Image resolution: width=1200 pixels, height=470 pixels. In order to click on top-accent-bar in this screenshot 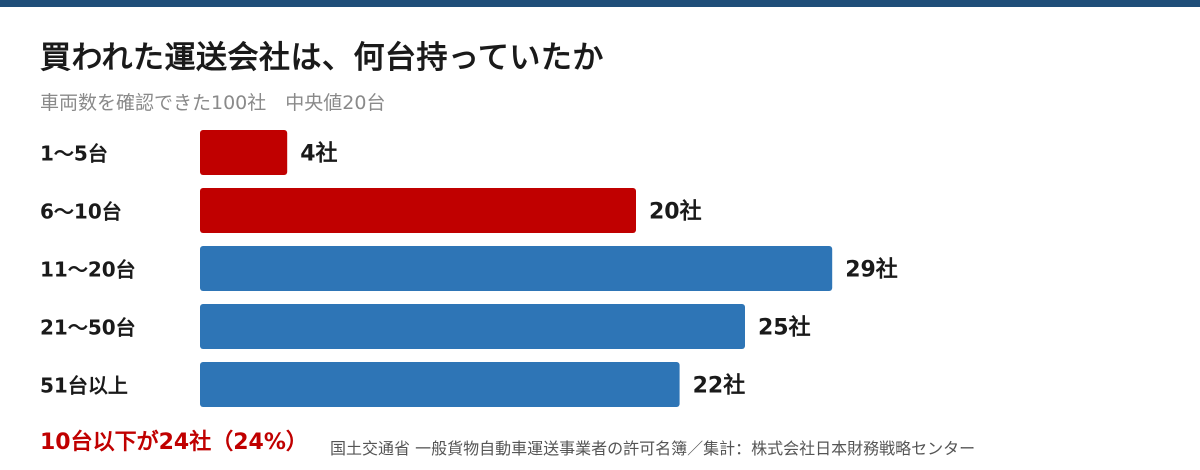, I will do `click(600, 3)`.